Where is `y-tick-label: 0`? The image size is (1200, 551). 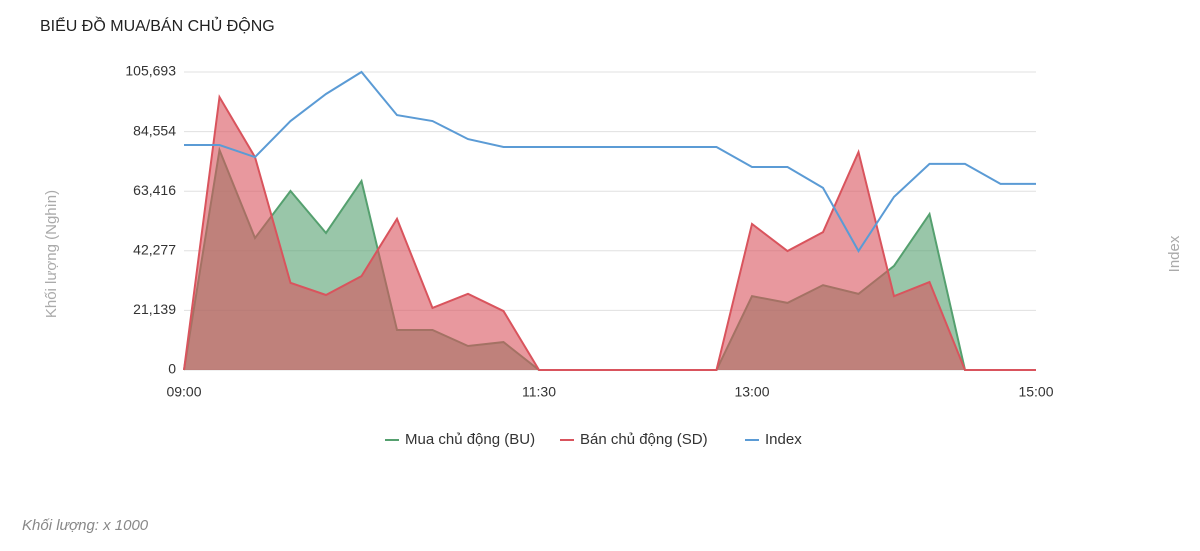
y-tick-label: 0 is located at coordinates (172, 369).